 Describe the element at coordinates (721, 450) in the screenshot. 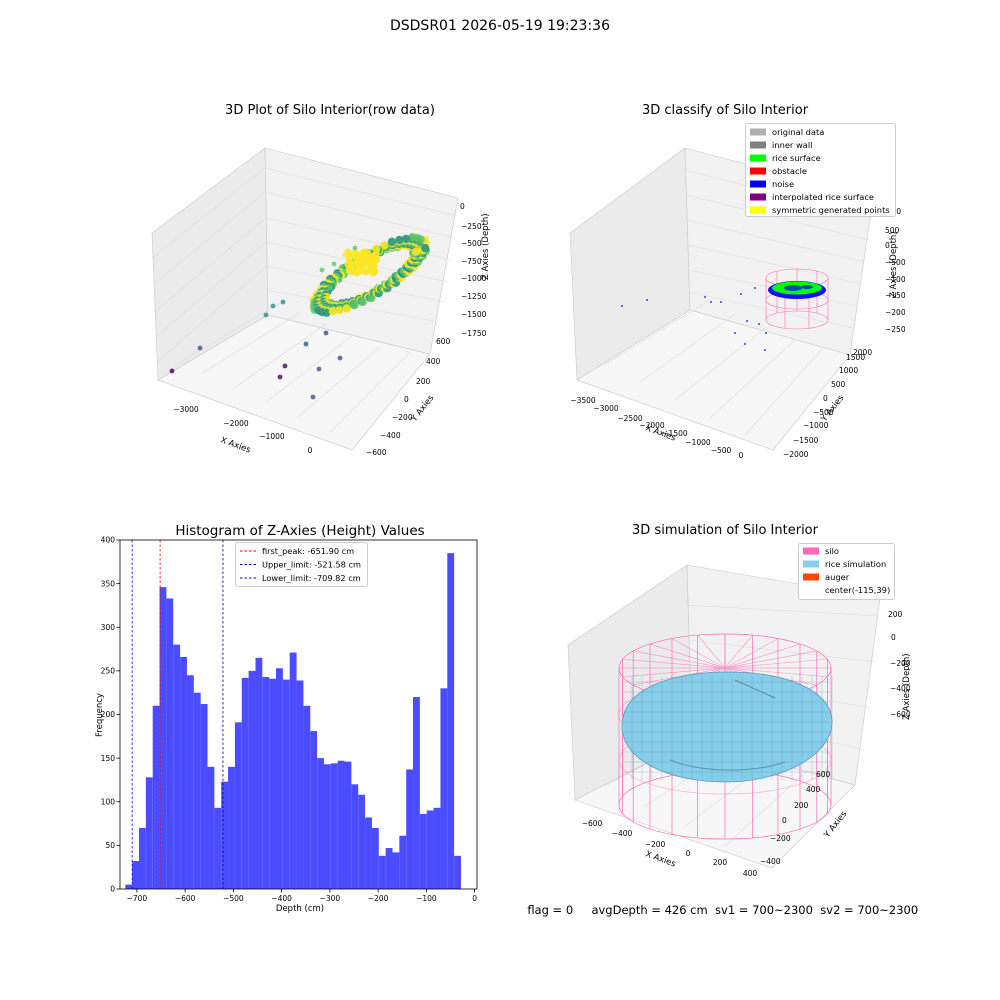

I see `classify-x-tick: −500` at that location.